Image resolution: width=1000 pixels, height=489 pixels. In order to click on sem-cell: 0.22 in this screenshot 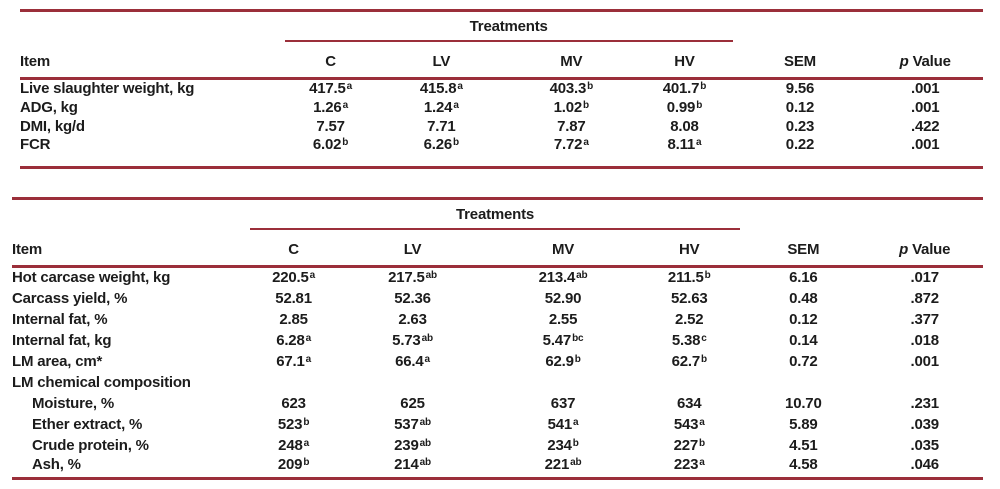, I will do `click(800, 144)`.